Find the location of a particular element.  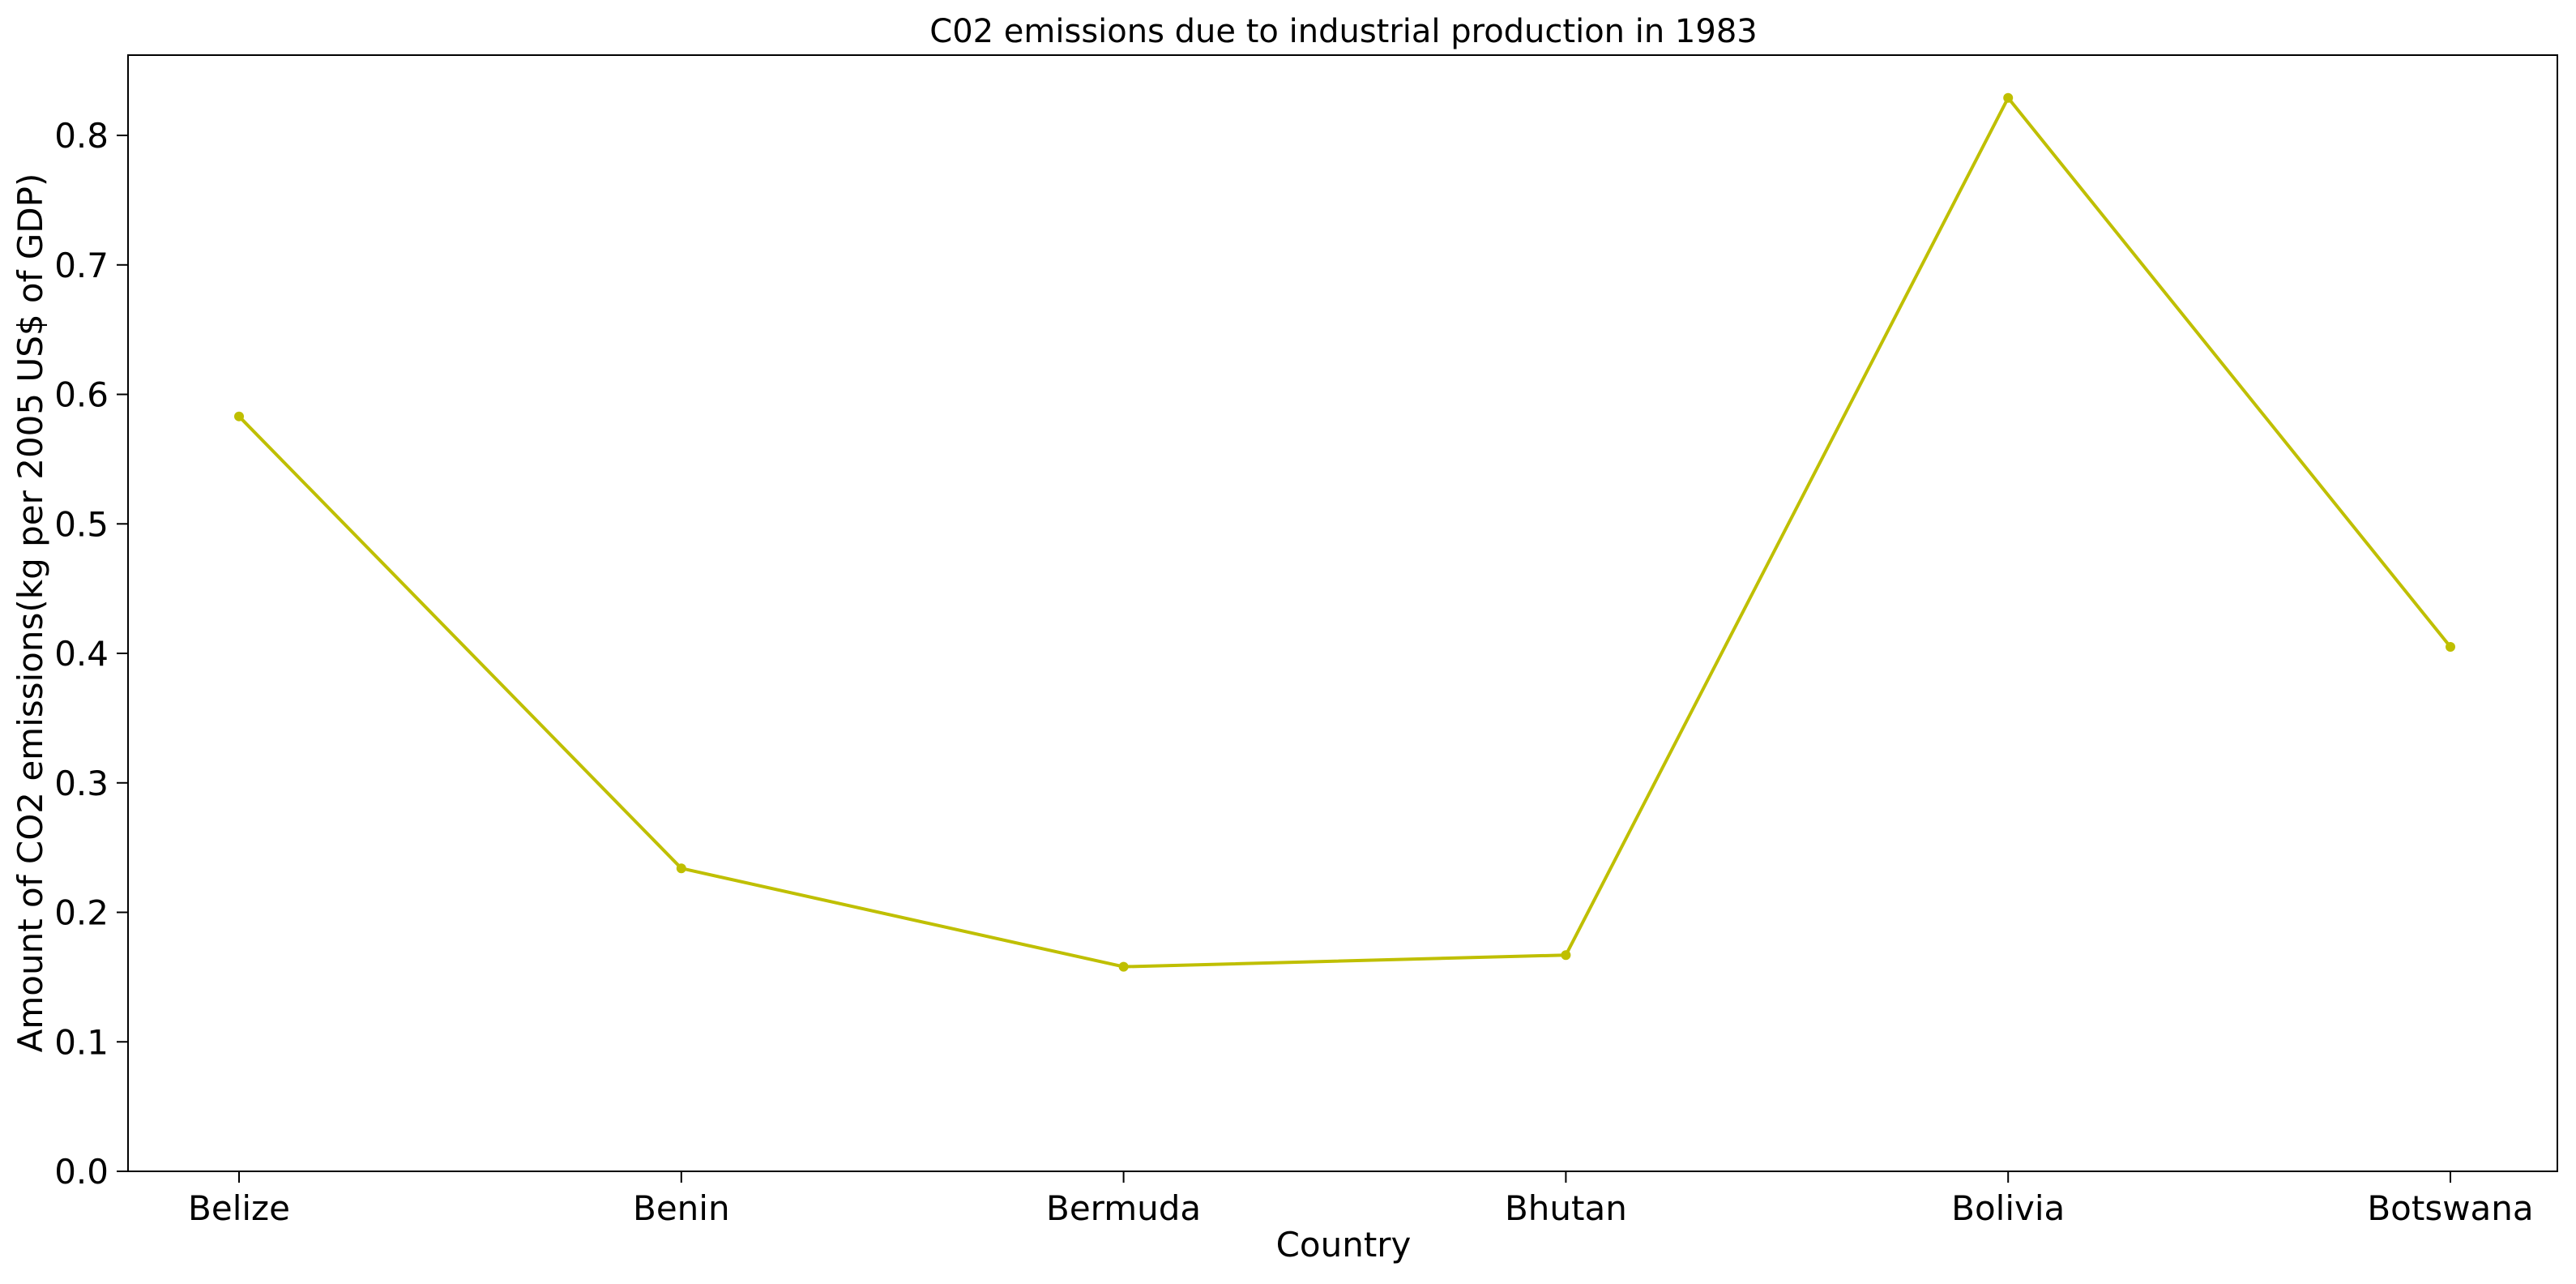

y-tick-label: 0.0 is located at coordinates (81, 1172).